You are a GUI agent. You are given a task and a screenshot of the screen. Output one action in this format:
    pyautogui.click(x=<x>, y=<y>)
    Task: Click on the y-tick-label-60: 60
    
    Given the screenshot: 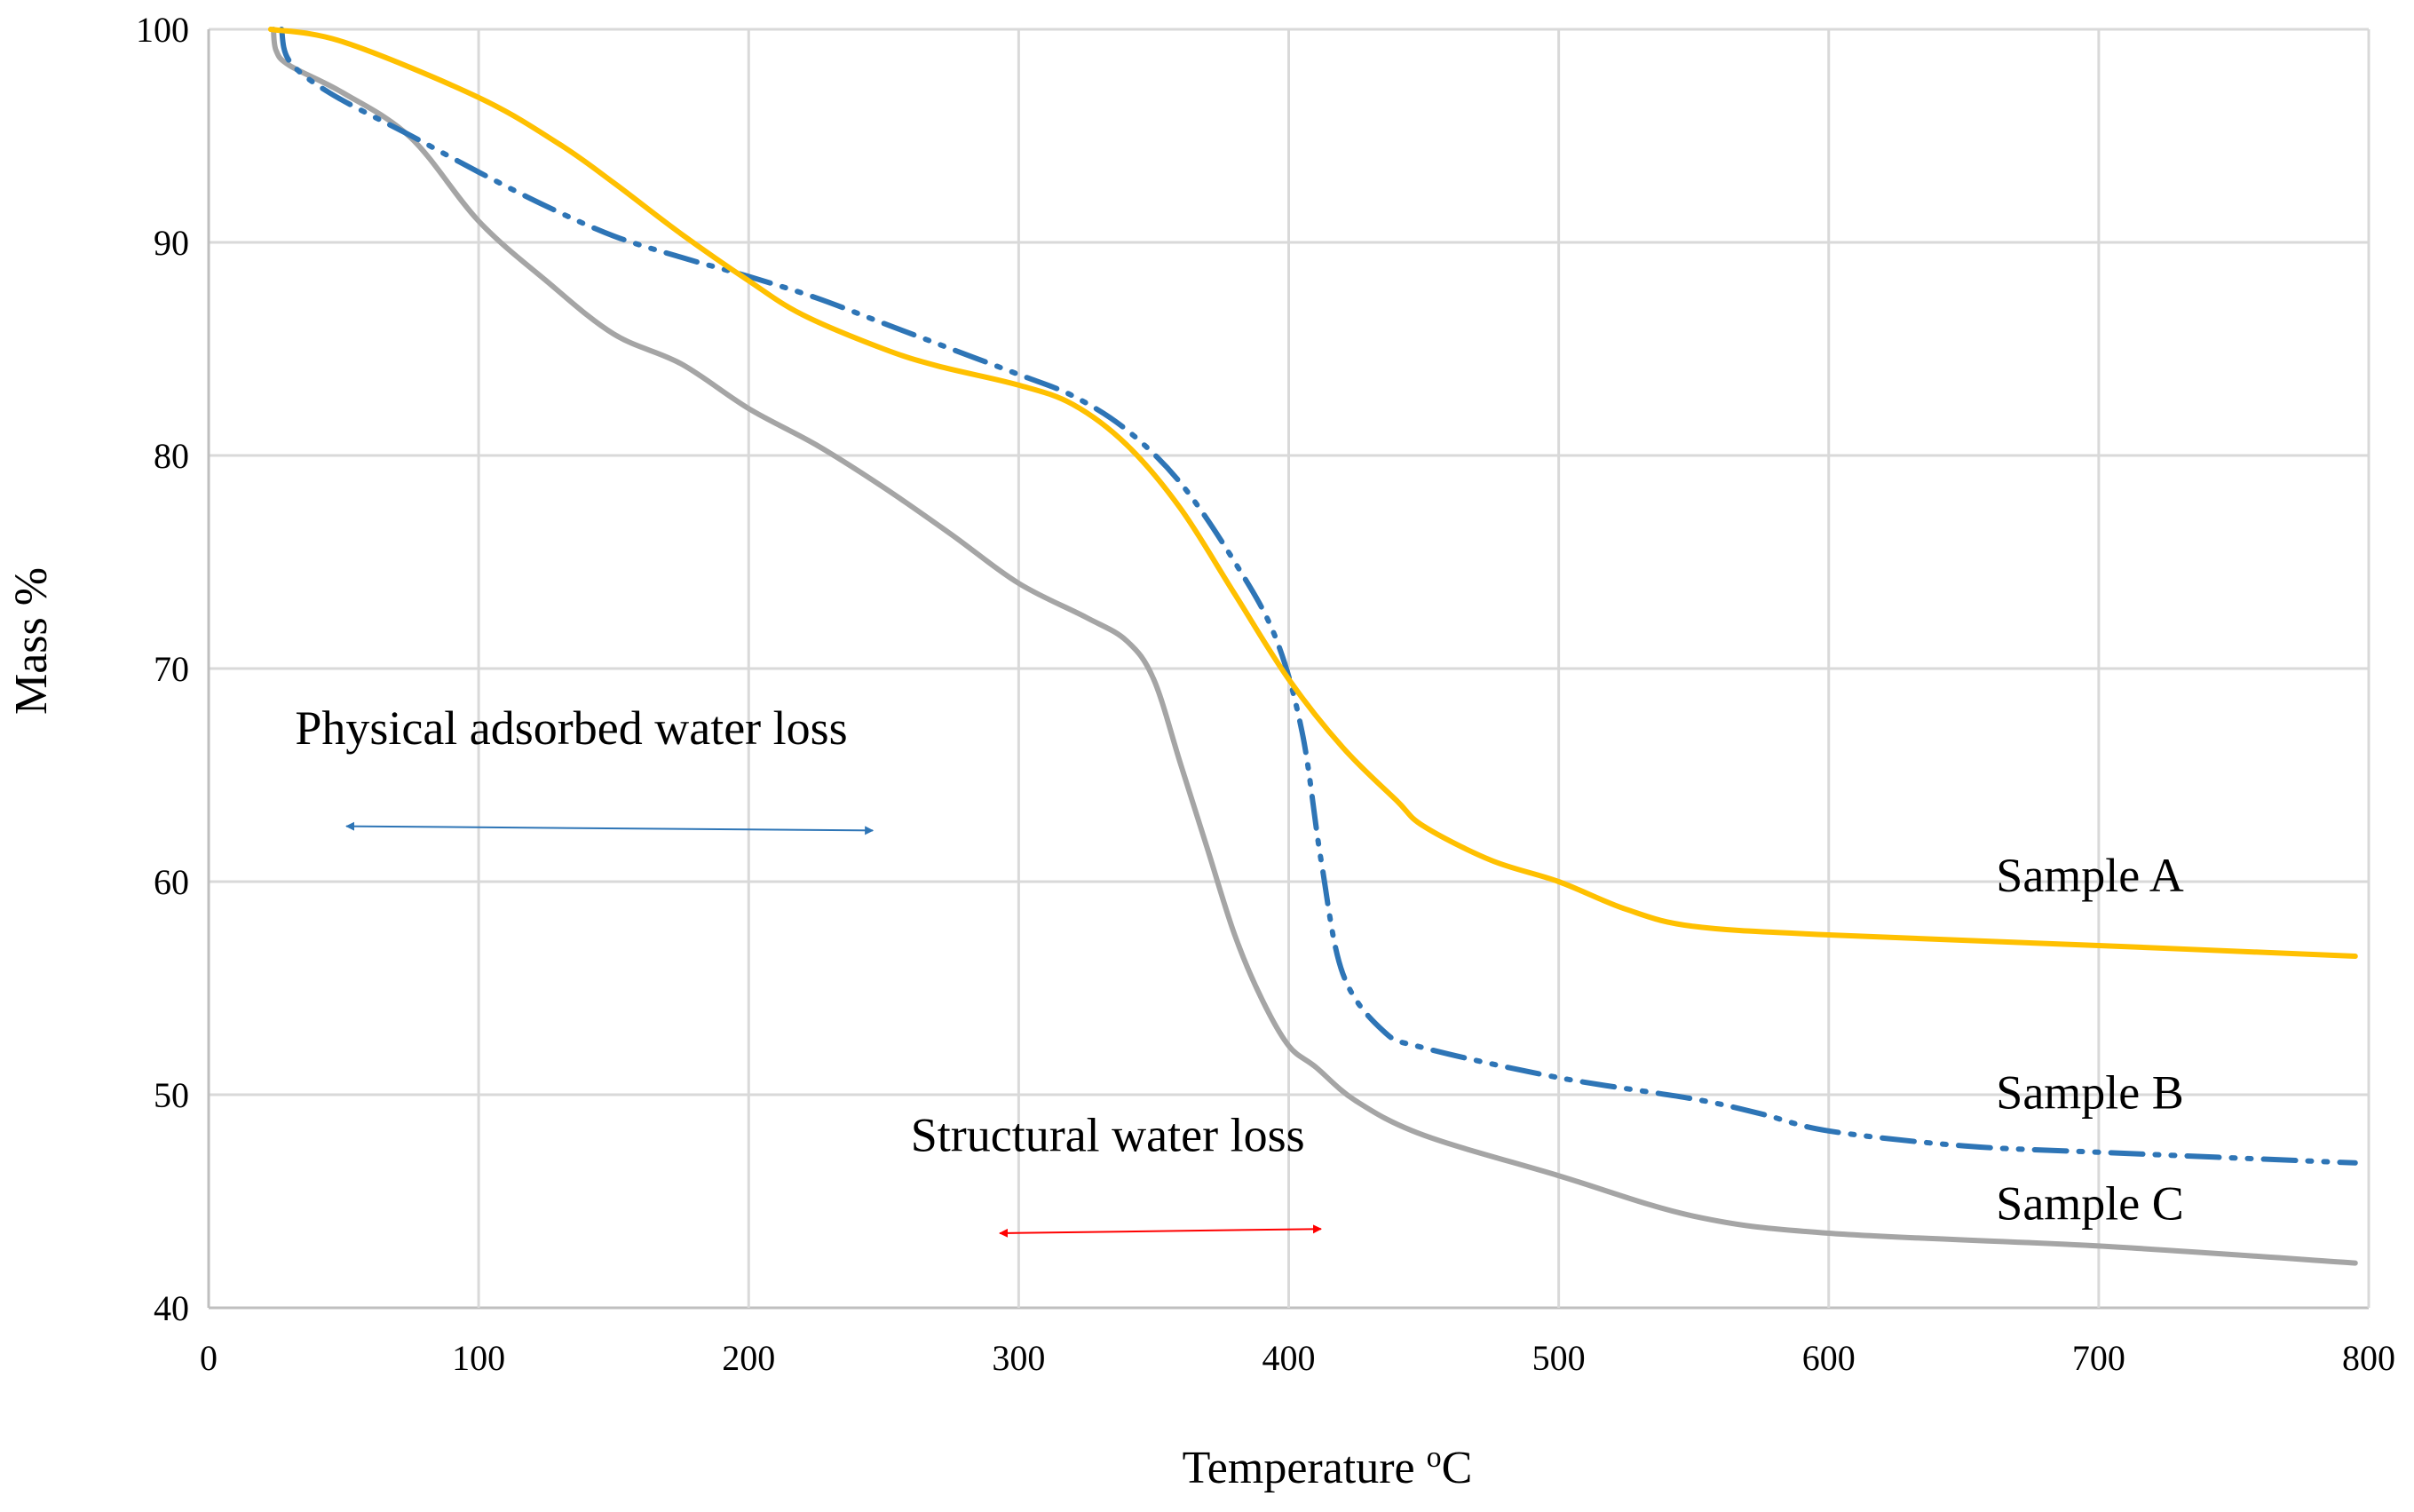 What is the action you would take?
    pyautogui.click(x=171, y=882)
    